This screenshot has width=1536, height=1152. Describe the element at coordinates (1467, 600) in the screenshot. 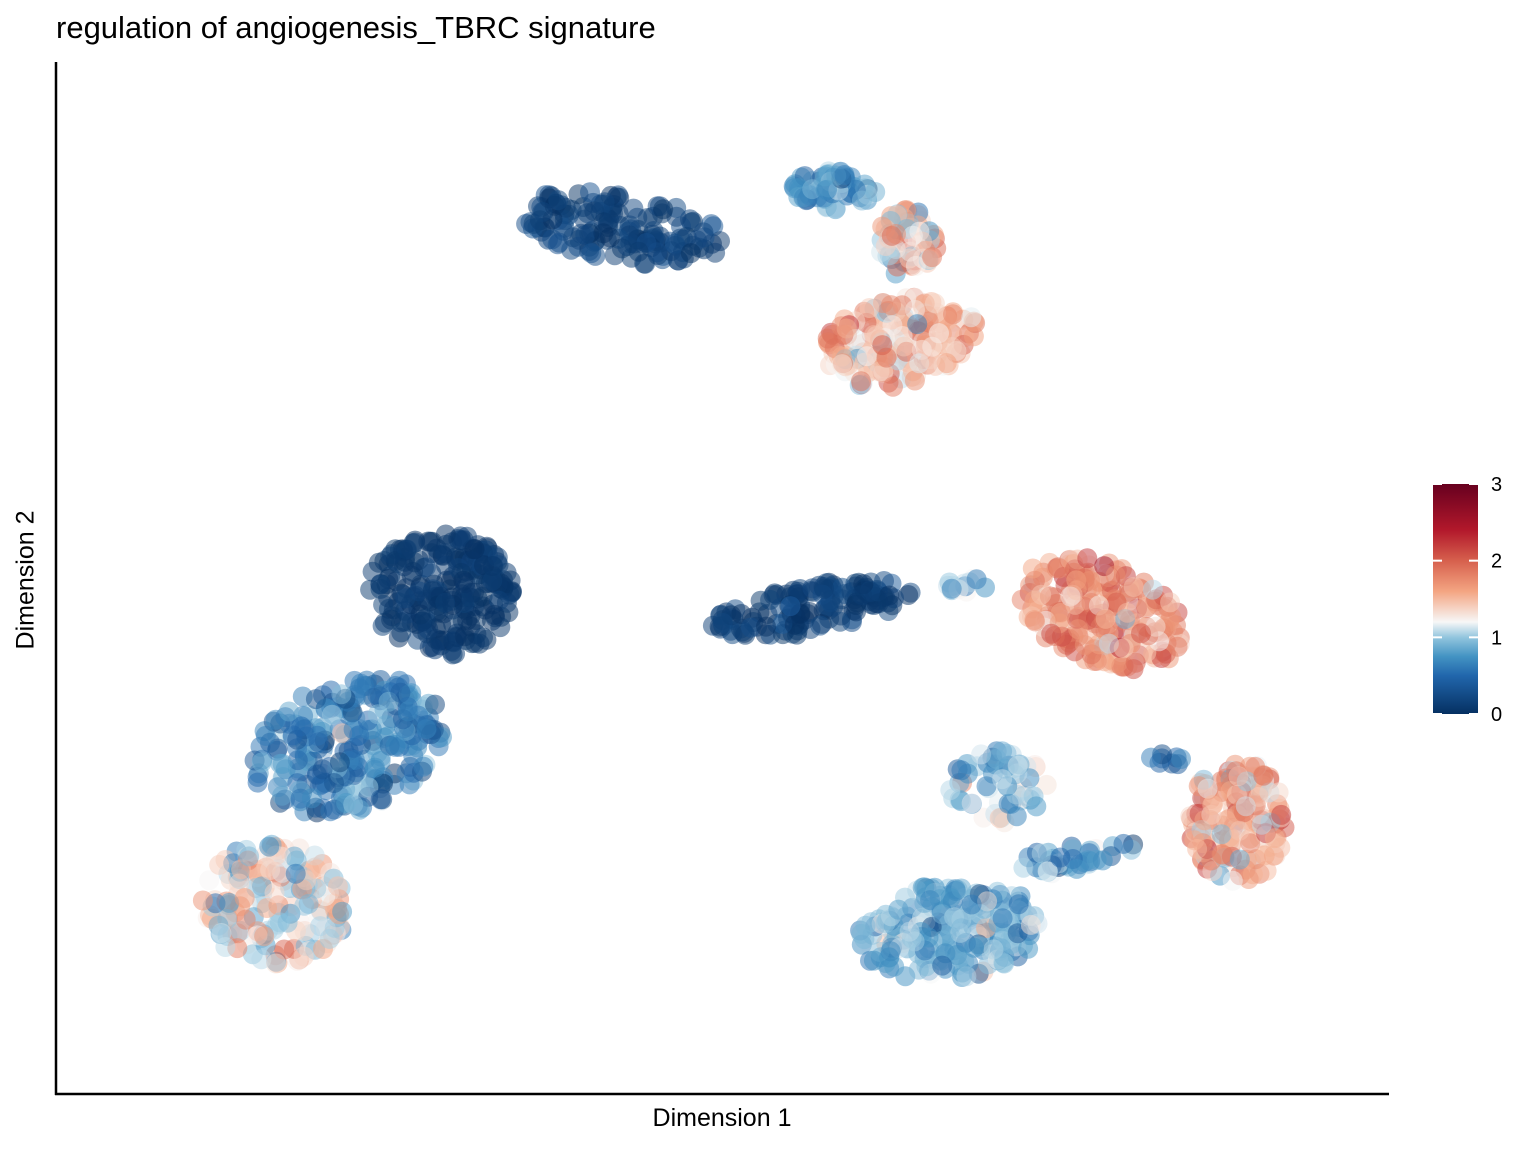

I see `colorbar-legend: 0 1 2 3` at that location.